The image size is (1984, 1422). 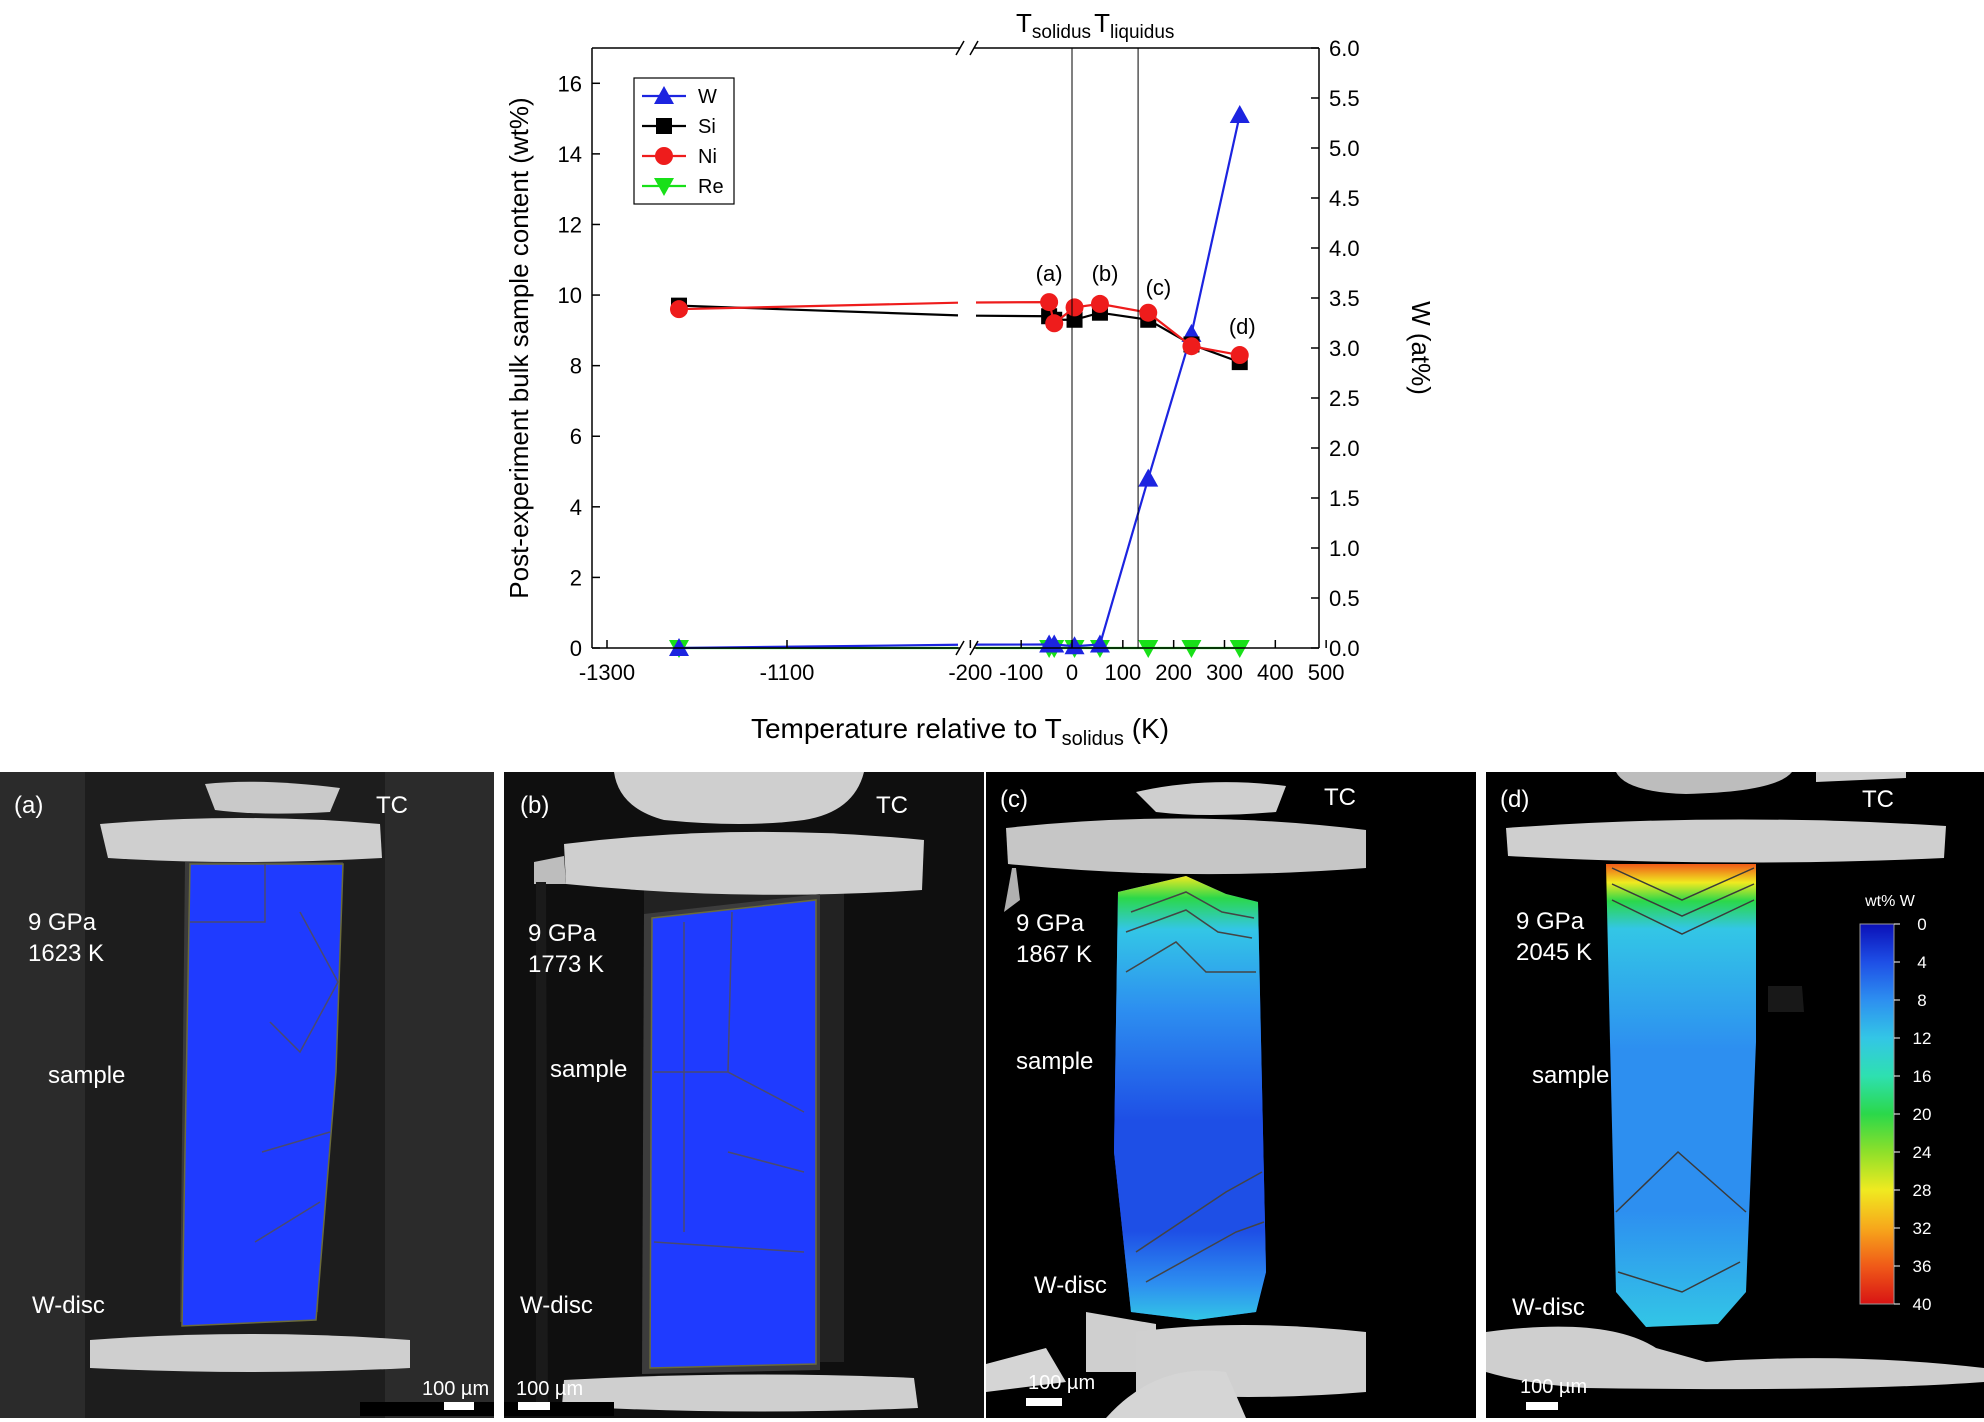 What do you see at coordinates (707, 157) in the screenshot?
I see `legend-label-Ni: Ni` at bounding box center [707, 157].